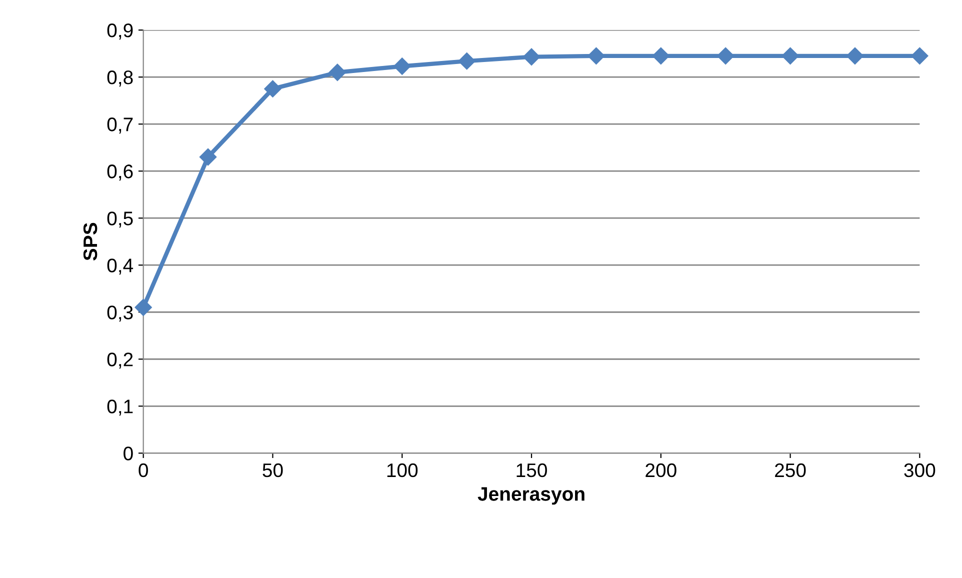  What do you see at coordinates (120, 126) in the screenshot?
I see `y-tick-label: 0,7` at bounding box center [120, 126].